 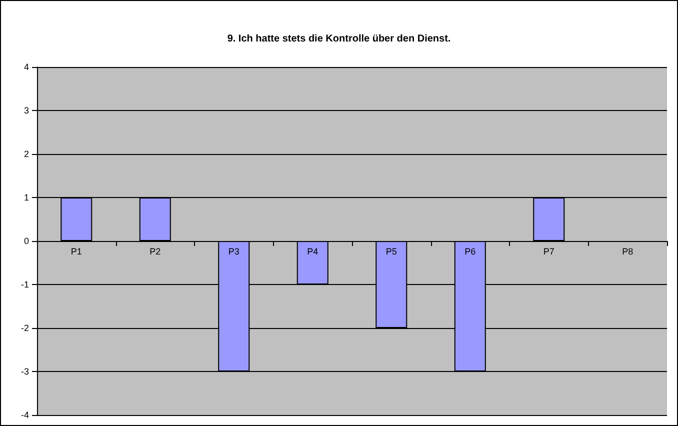 What do you see at coordinates (26, 197) in the screenshot?
I see `y-tick-label: 1` at bounding box center [26, 197].